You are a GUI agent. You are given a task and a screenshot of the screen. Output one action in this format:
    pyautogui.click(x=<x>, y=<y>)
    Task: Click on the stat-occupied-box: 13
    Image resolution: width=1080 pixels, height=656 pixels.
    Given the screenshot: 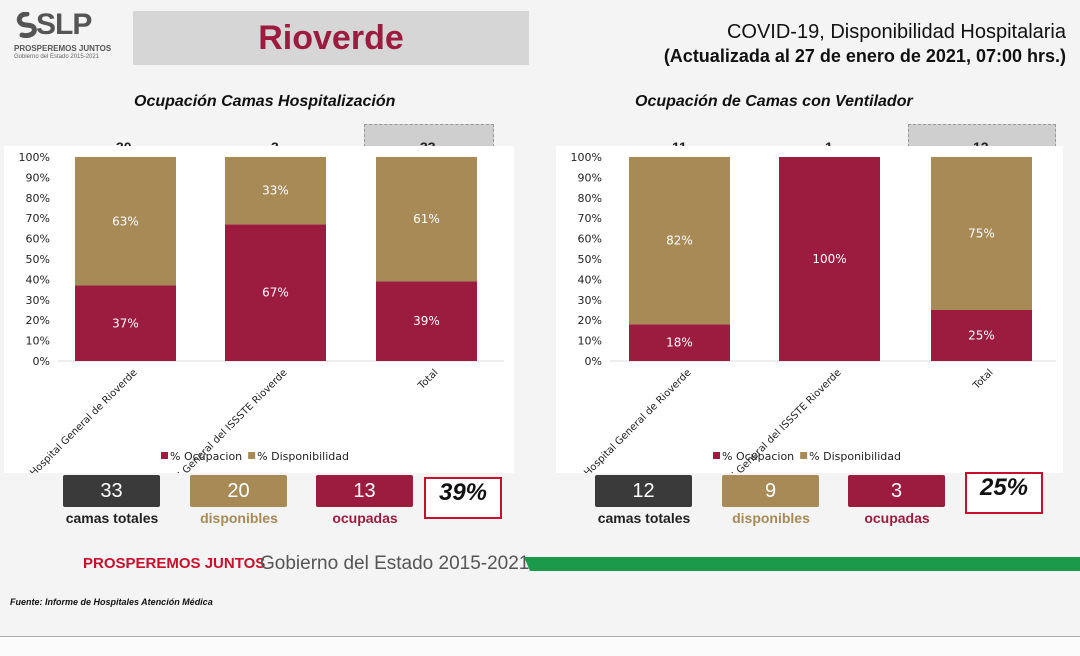 What is the action you would take?
    pyautogui.click(x=364, y=491)
    